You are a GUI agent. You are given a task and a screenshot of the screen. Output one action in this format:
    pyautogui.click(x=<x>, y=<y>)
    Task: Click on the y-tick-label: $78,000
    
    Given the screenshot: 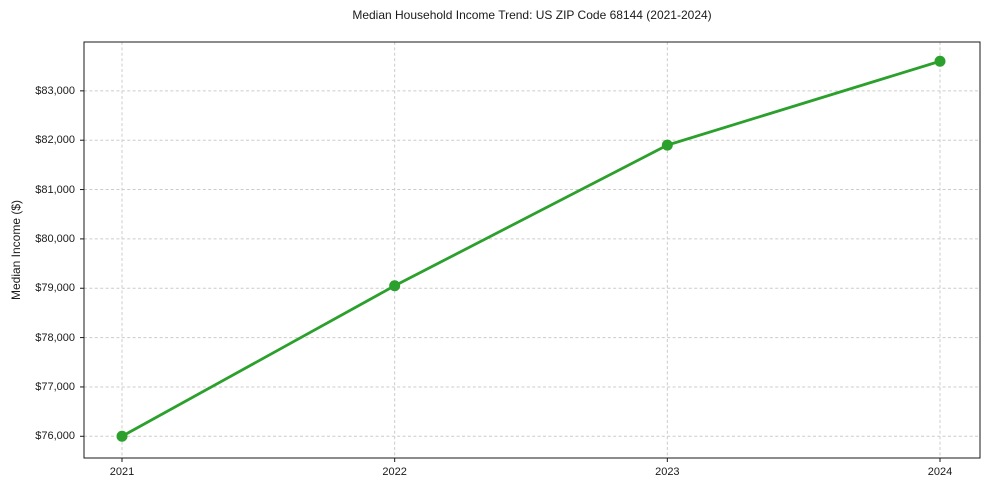 What is the action you would take?
    pyautogui.click(x=55, y=337)
    